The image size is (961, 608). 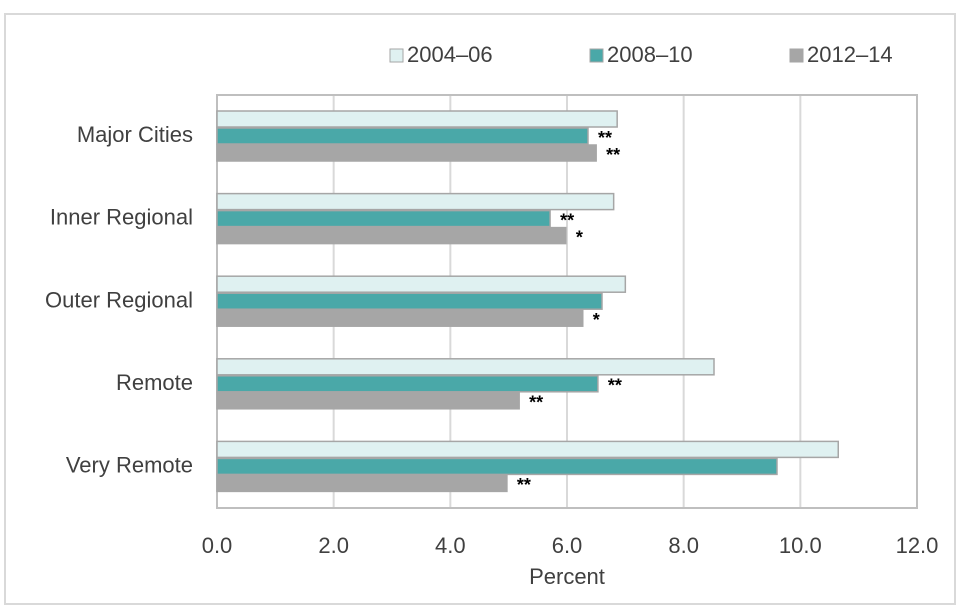 I want to click on y-tick-label: Major Cities, so click(x=135, y=134).